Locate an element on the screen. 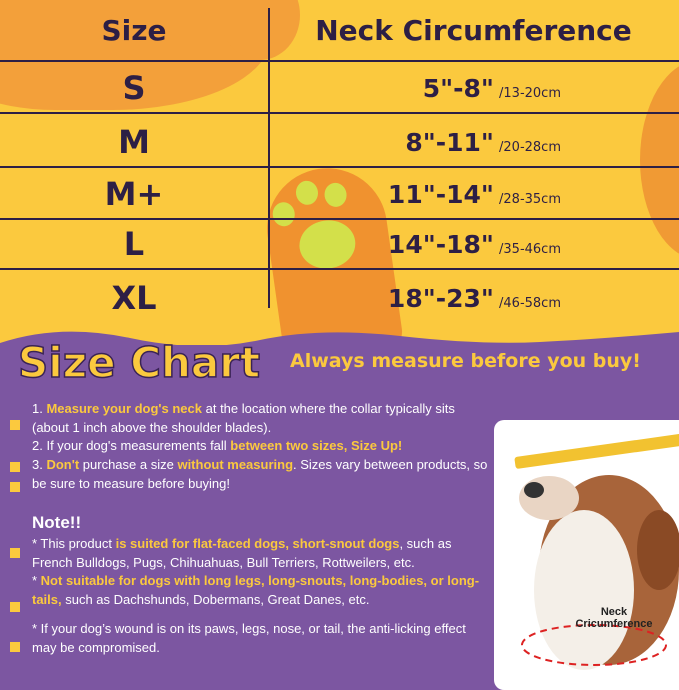 The width and height of the screenshot is (679, 690). range-inches: 8"-11" is located at coordinates (449, 142).